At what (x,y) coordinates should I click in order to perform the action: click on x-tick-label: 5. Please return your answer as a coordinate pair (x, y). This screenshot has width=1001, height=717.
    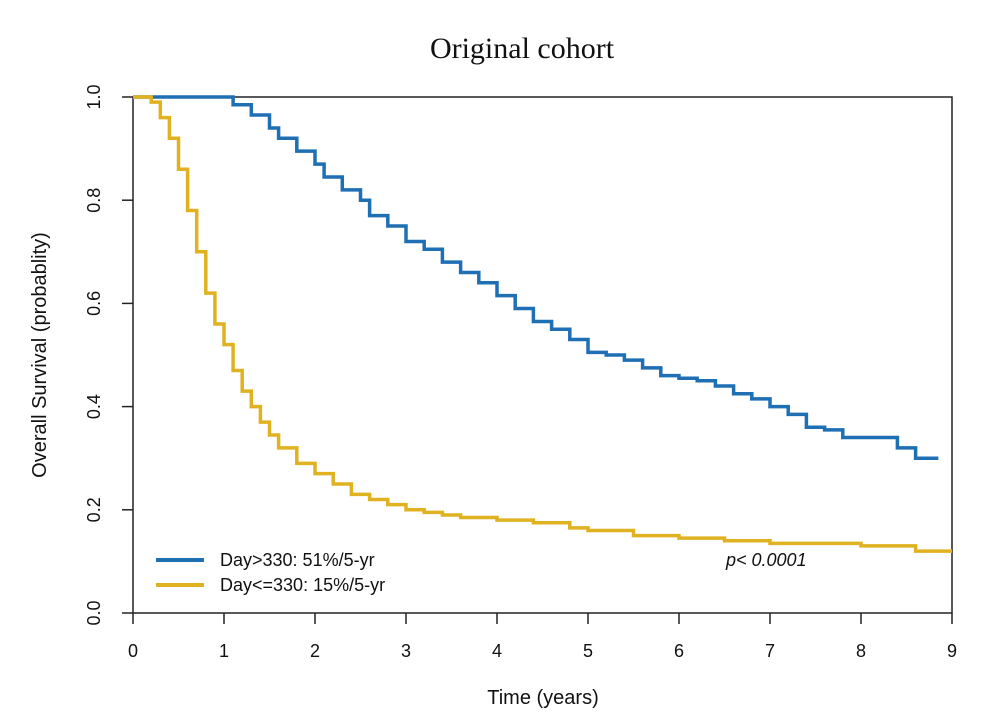
    Looking at the image, I should click on (588, 651).